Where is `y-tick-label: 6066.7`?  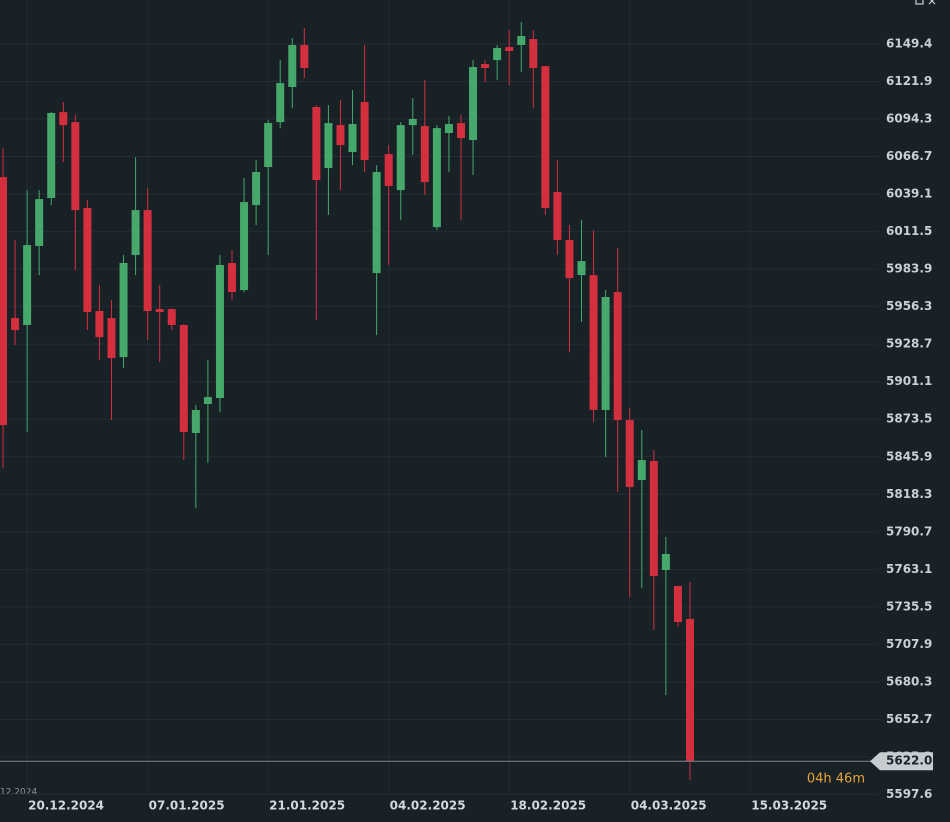
y-tick-label: 6066.7 is located at coordinates (909, 156).